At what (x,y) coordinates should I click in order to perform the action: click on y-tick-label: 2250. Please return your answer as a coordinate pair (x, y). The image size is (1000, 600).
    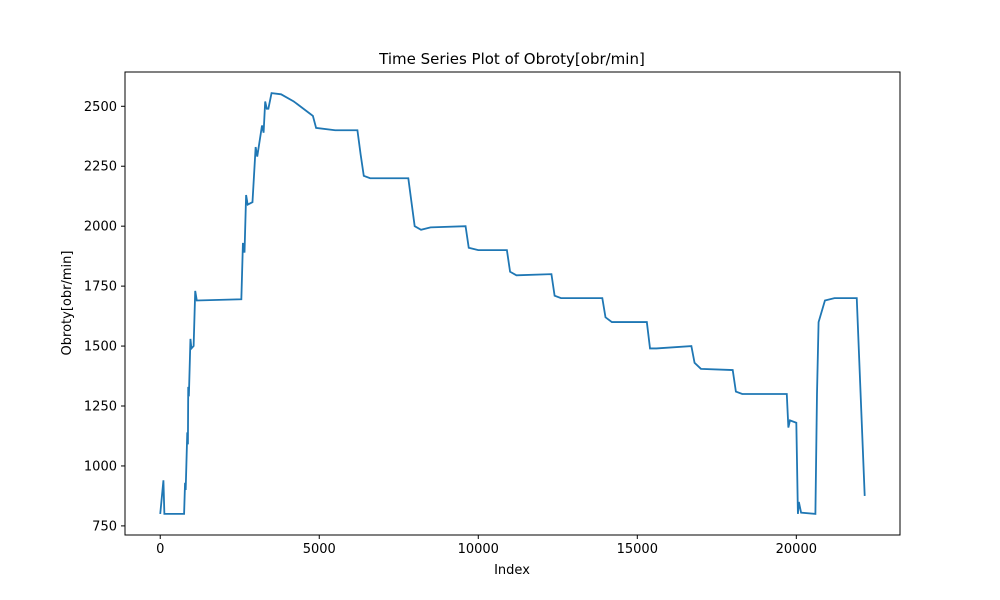
    Looking at the image, I should click on (100, 167).